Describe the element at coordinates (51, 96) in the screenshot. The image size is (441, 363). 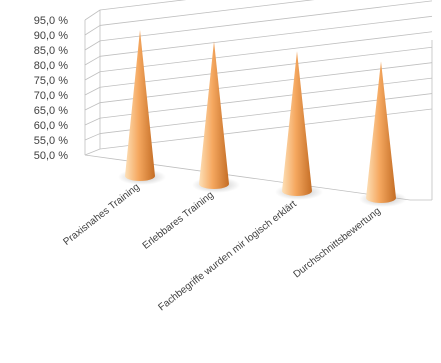
I see `y-tick-label: 70,0 %` at that location.